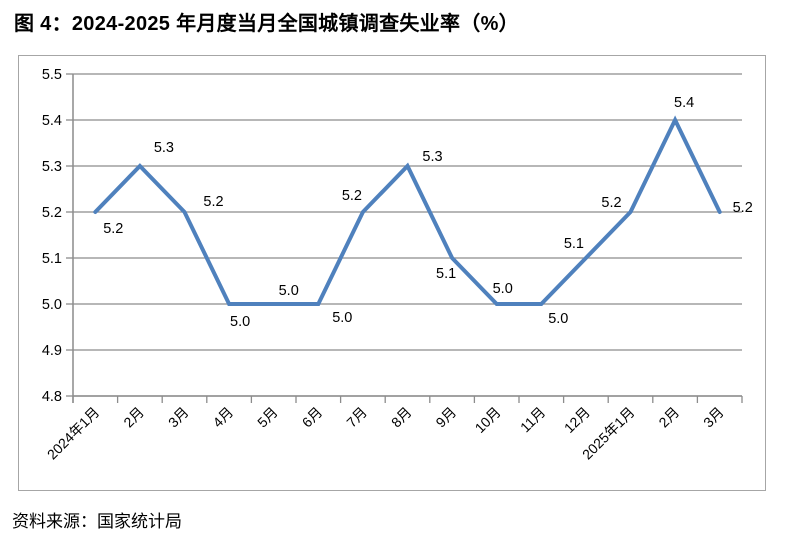  I want to click on svg-text: 9月, so click(445, 417).